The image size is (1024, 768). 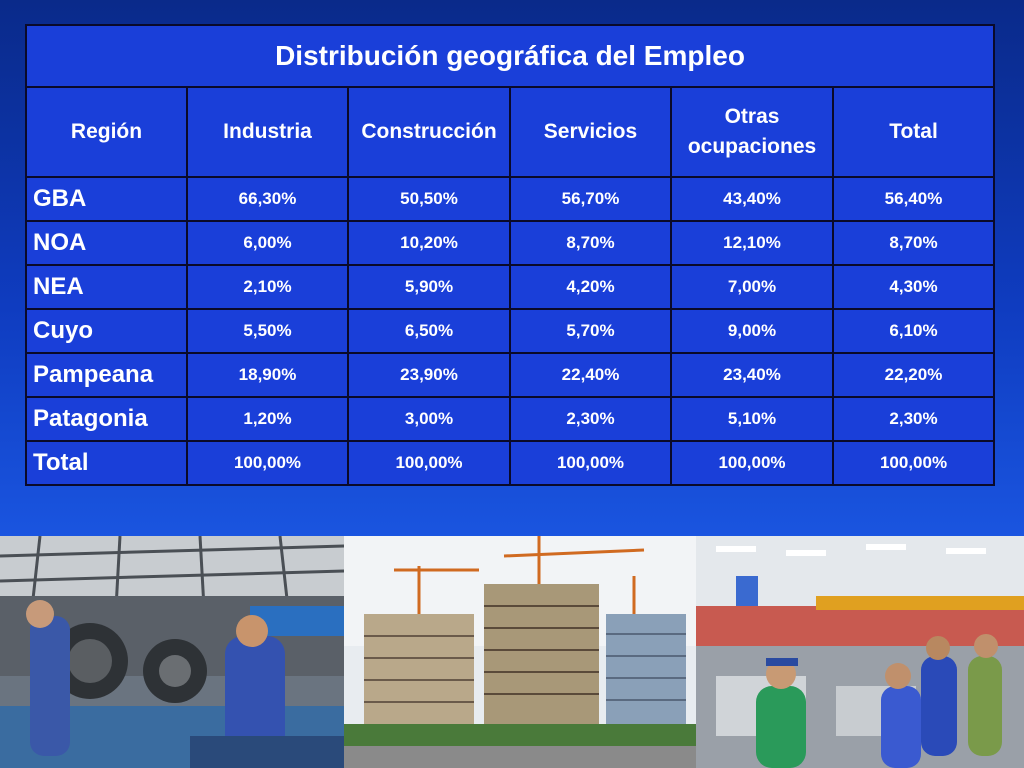 What do you see at coordinates (106, 463) in the screenshot?
I see `region-cell: Total` at bounding box center [106, 463].